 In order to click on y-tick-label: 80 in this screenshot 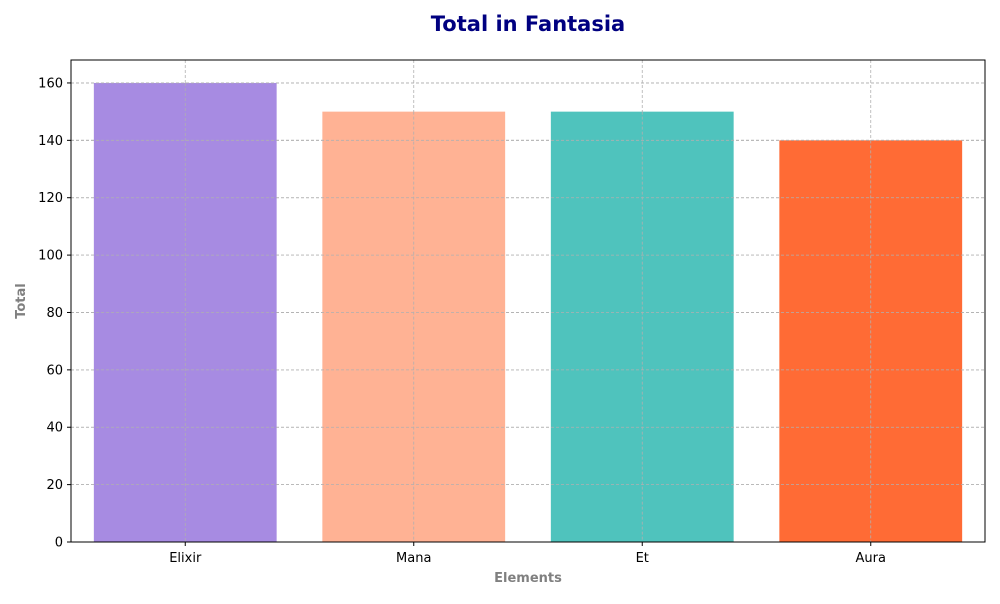, I will do `click(54, 313)`.